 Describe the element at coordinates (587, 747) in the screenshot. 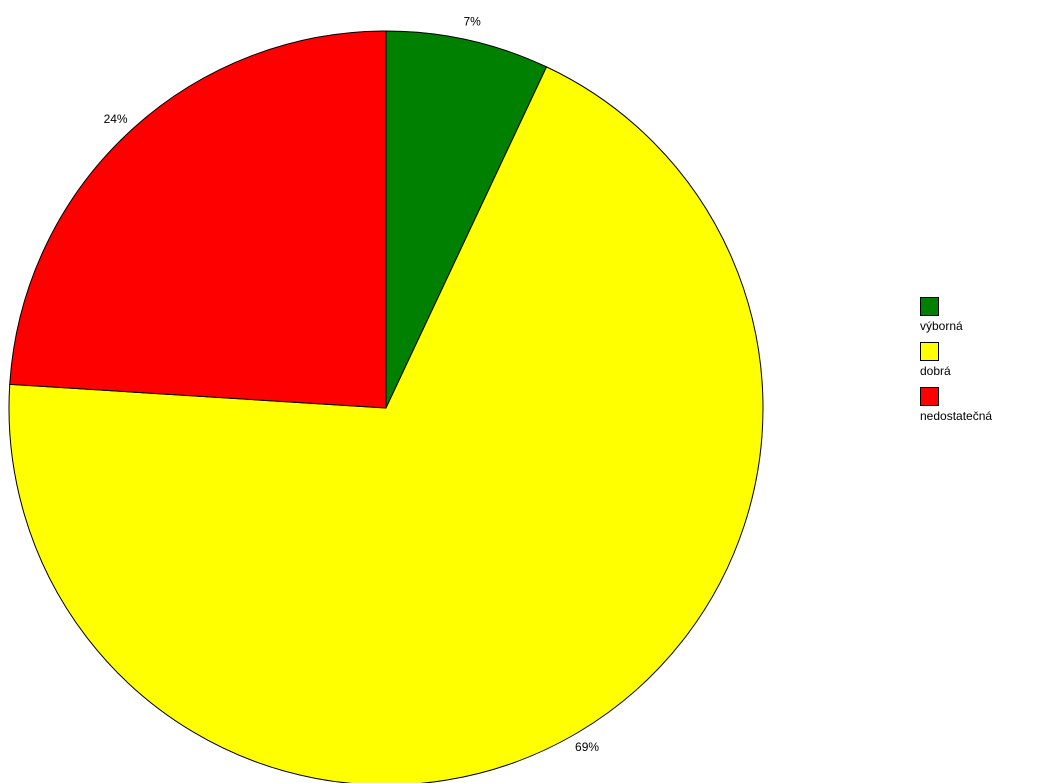

I see `data-label-dobra: 69%` at that location.